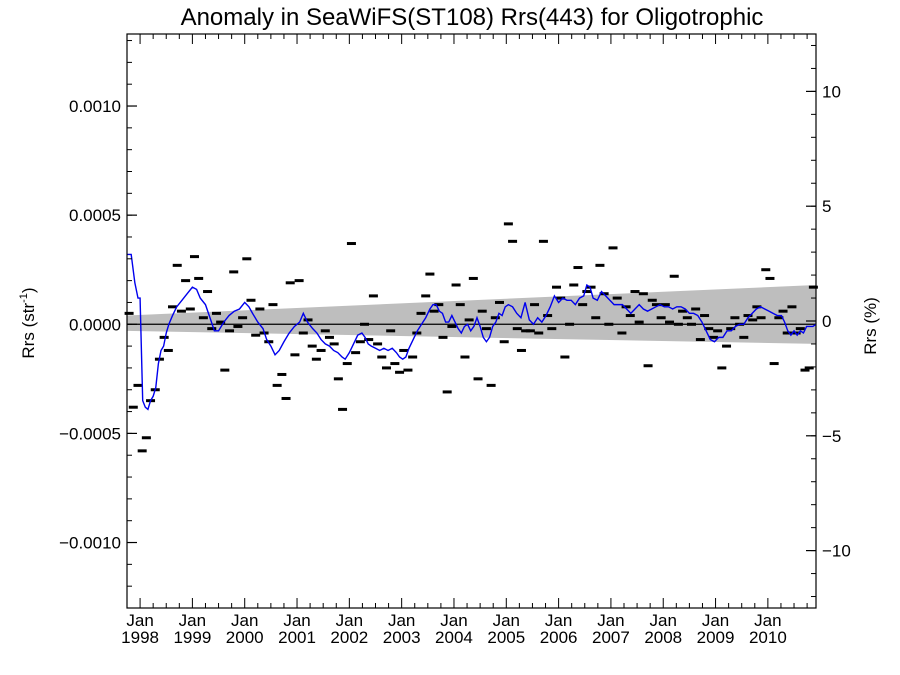 Image resolution: width=900 pixels, height=675 pixels. I want to click on left-tick-label: 0.0000, so click(95, 324).